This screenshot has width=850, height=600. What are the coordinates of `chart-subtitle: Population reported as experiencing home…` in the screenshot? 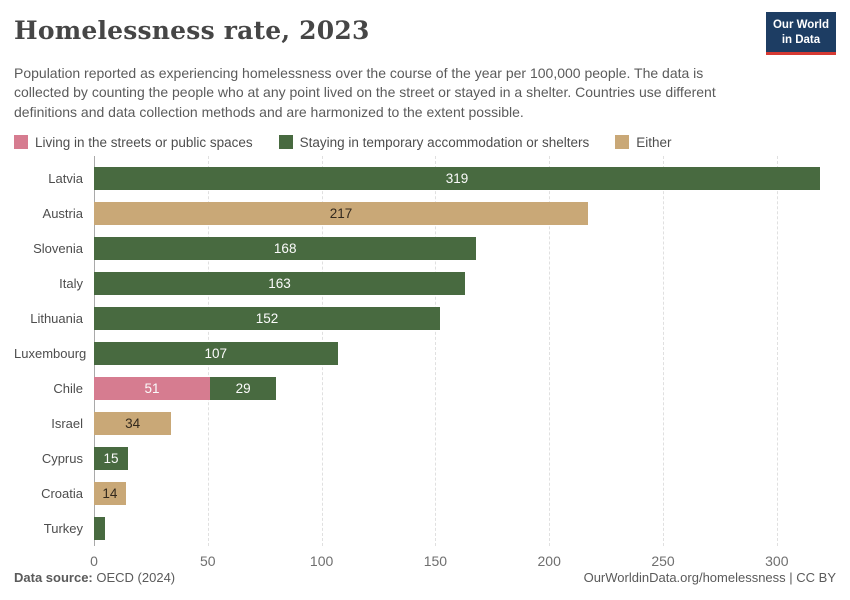 It's located at (365, 92).